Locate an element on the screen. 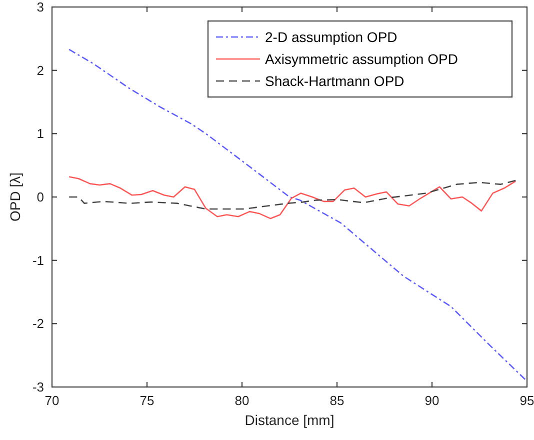  y-tick-label: -2 is located at coordinates (38, 324).